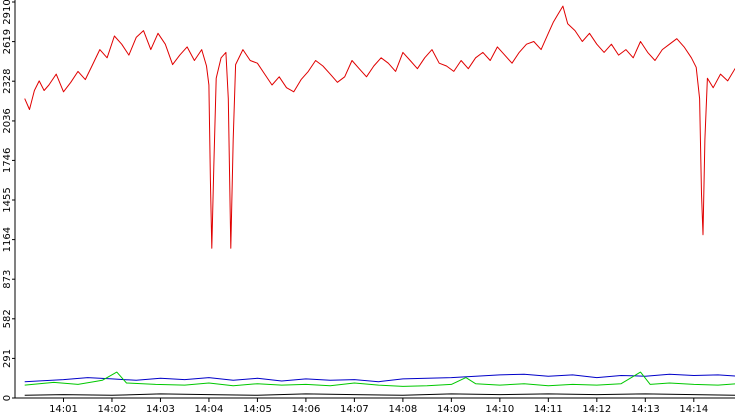 The image size is (735, 415). What do you see at coordinates (499, 409) in the screenshot?
I see `x-tick-label: 14:10` at bounding box center [499, 409].